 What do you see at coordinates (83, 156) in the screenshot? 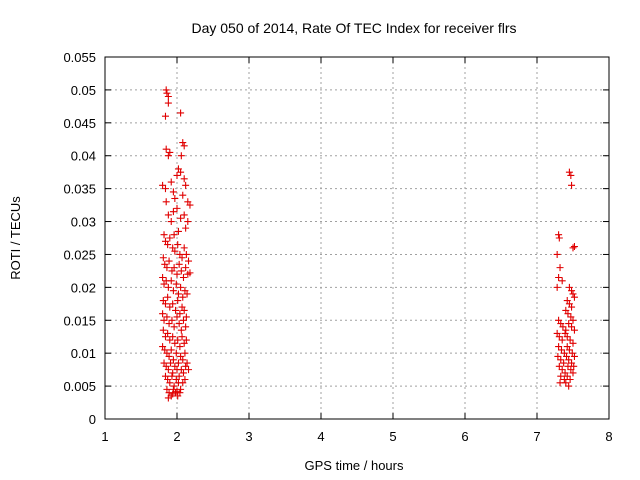
I see `y-tick-label: 0.04` at bounding box center [83, 156].